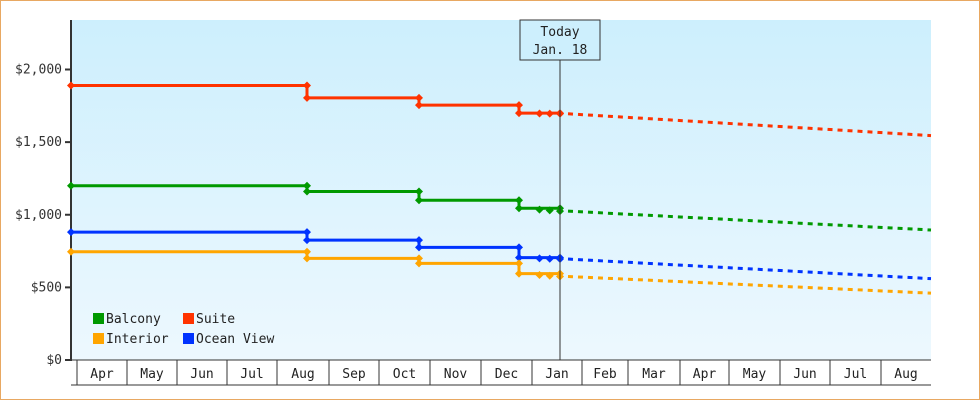 The image size is (980, 400). Describe the element at coordinates (499, 109) in the screenshot. I see `series-suite` at that location.